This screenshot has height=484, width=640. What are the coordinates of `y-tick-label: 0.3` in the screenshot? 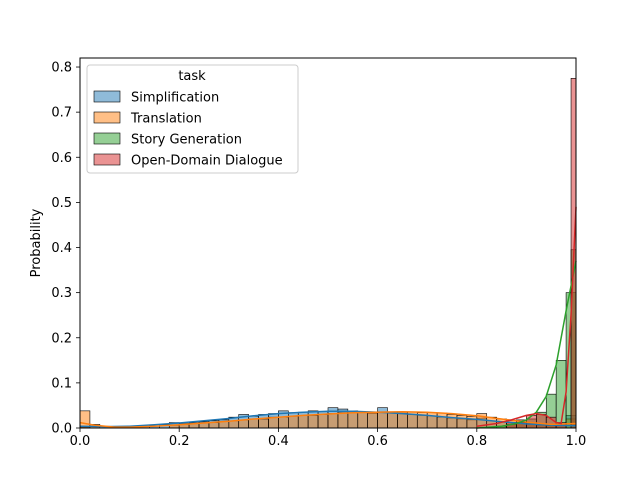 It's located at (61, 293).